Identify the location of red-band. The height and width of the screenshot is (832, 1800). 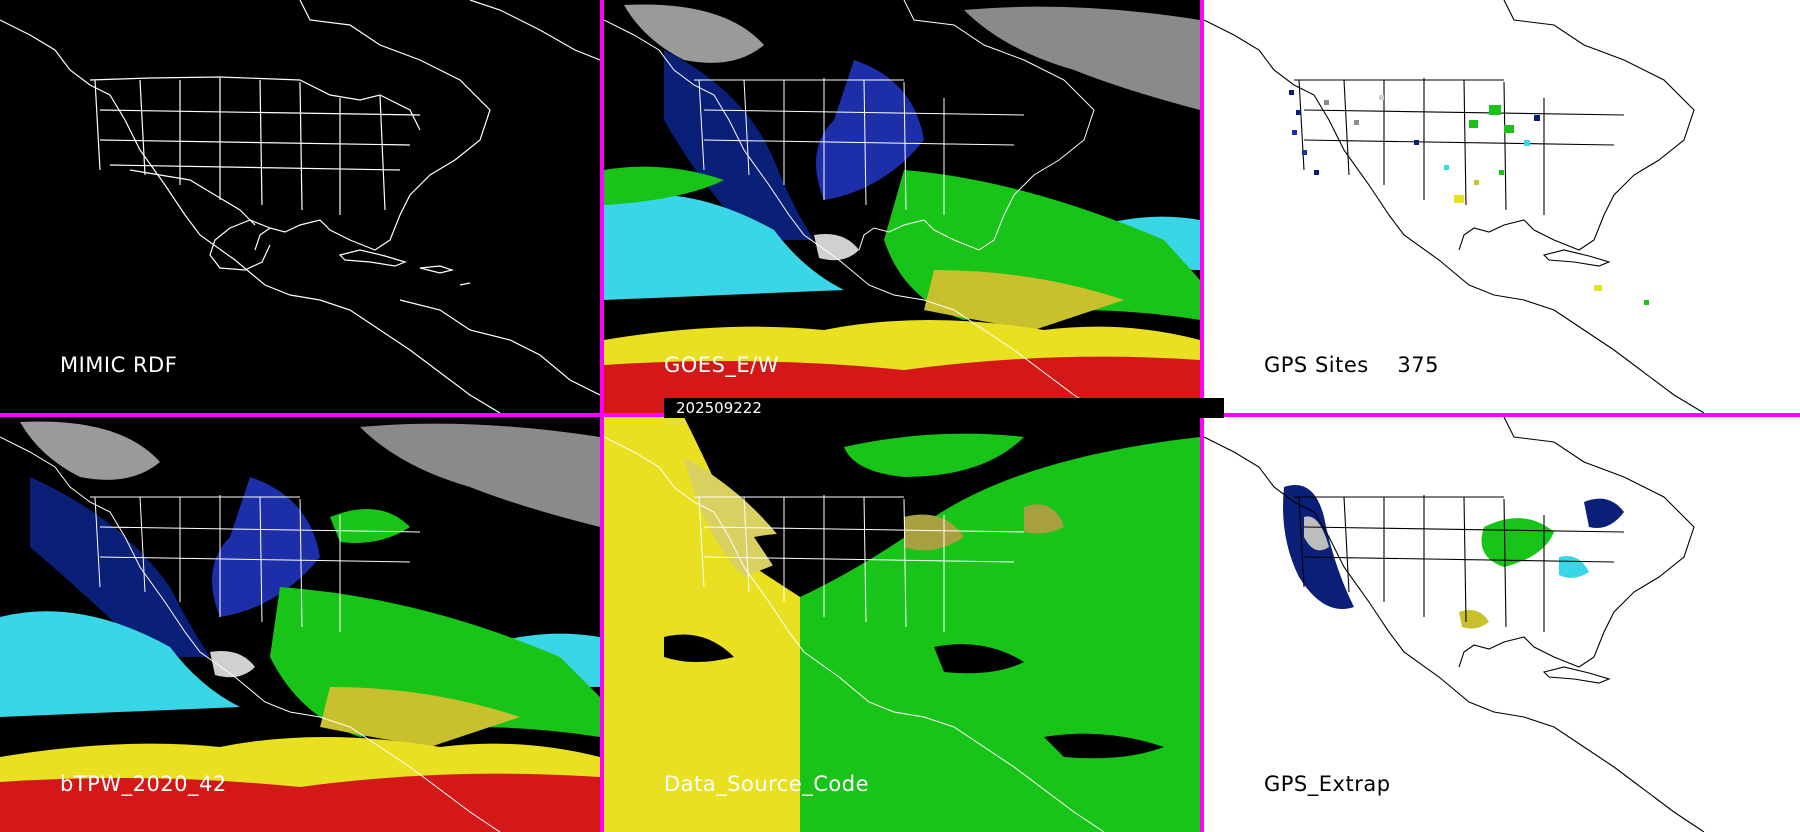
(300, 802).